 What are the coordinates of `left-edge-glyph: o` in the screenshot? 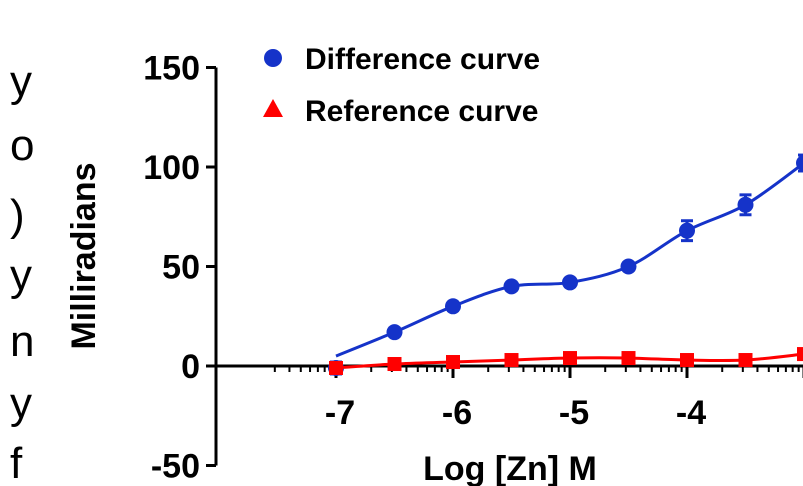 It's located at (22, 145).